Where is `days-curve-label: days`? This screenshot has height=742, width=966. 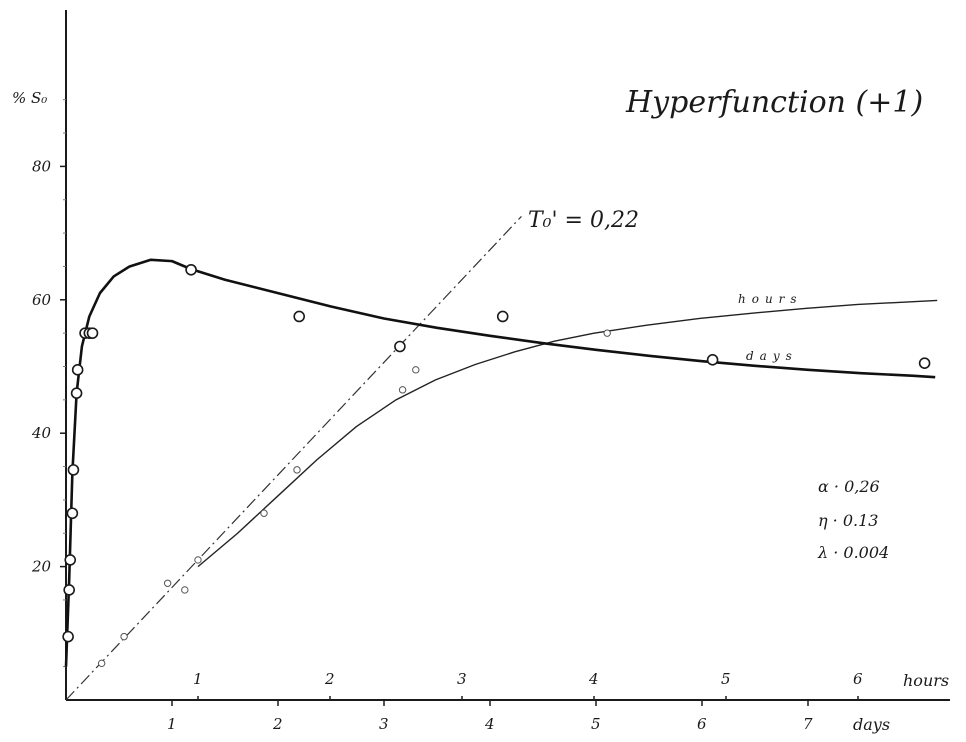 days-curve-label: days is located at coordinates (772, 356).